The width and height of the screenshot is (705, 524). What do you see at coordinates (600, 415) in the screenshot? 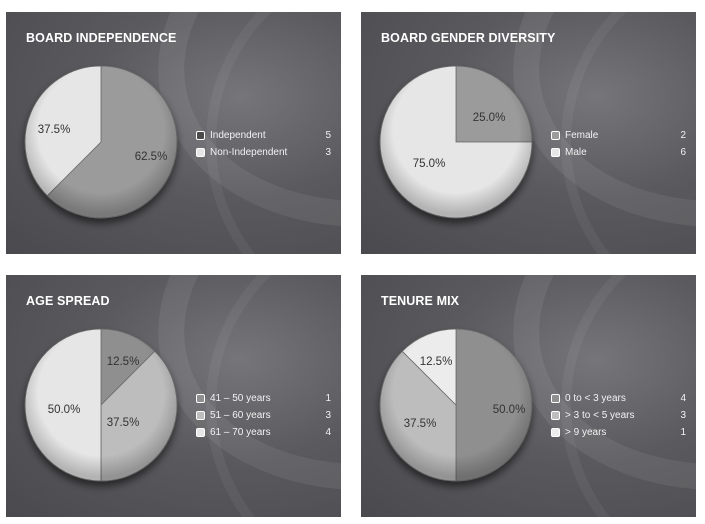
I see `legend-label: > 3 to < 5 years` at bounding box center [600, 415].